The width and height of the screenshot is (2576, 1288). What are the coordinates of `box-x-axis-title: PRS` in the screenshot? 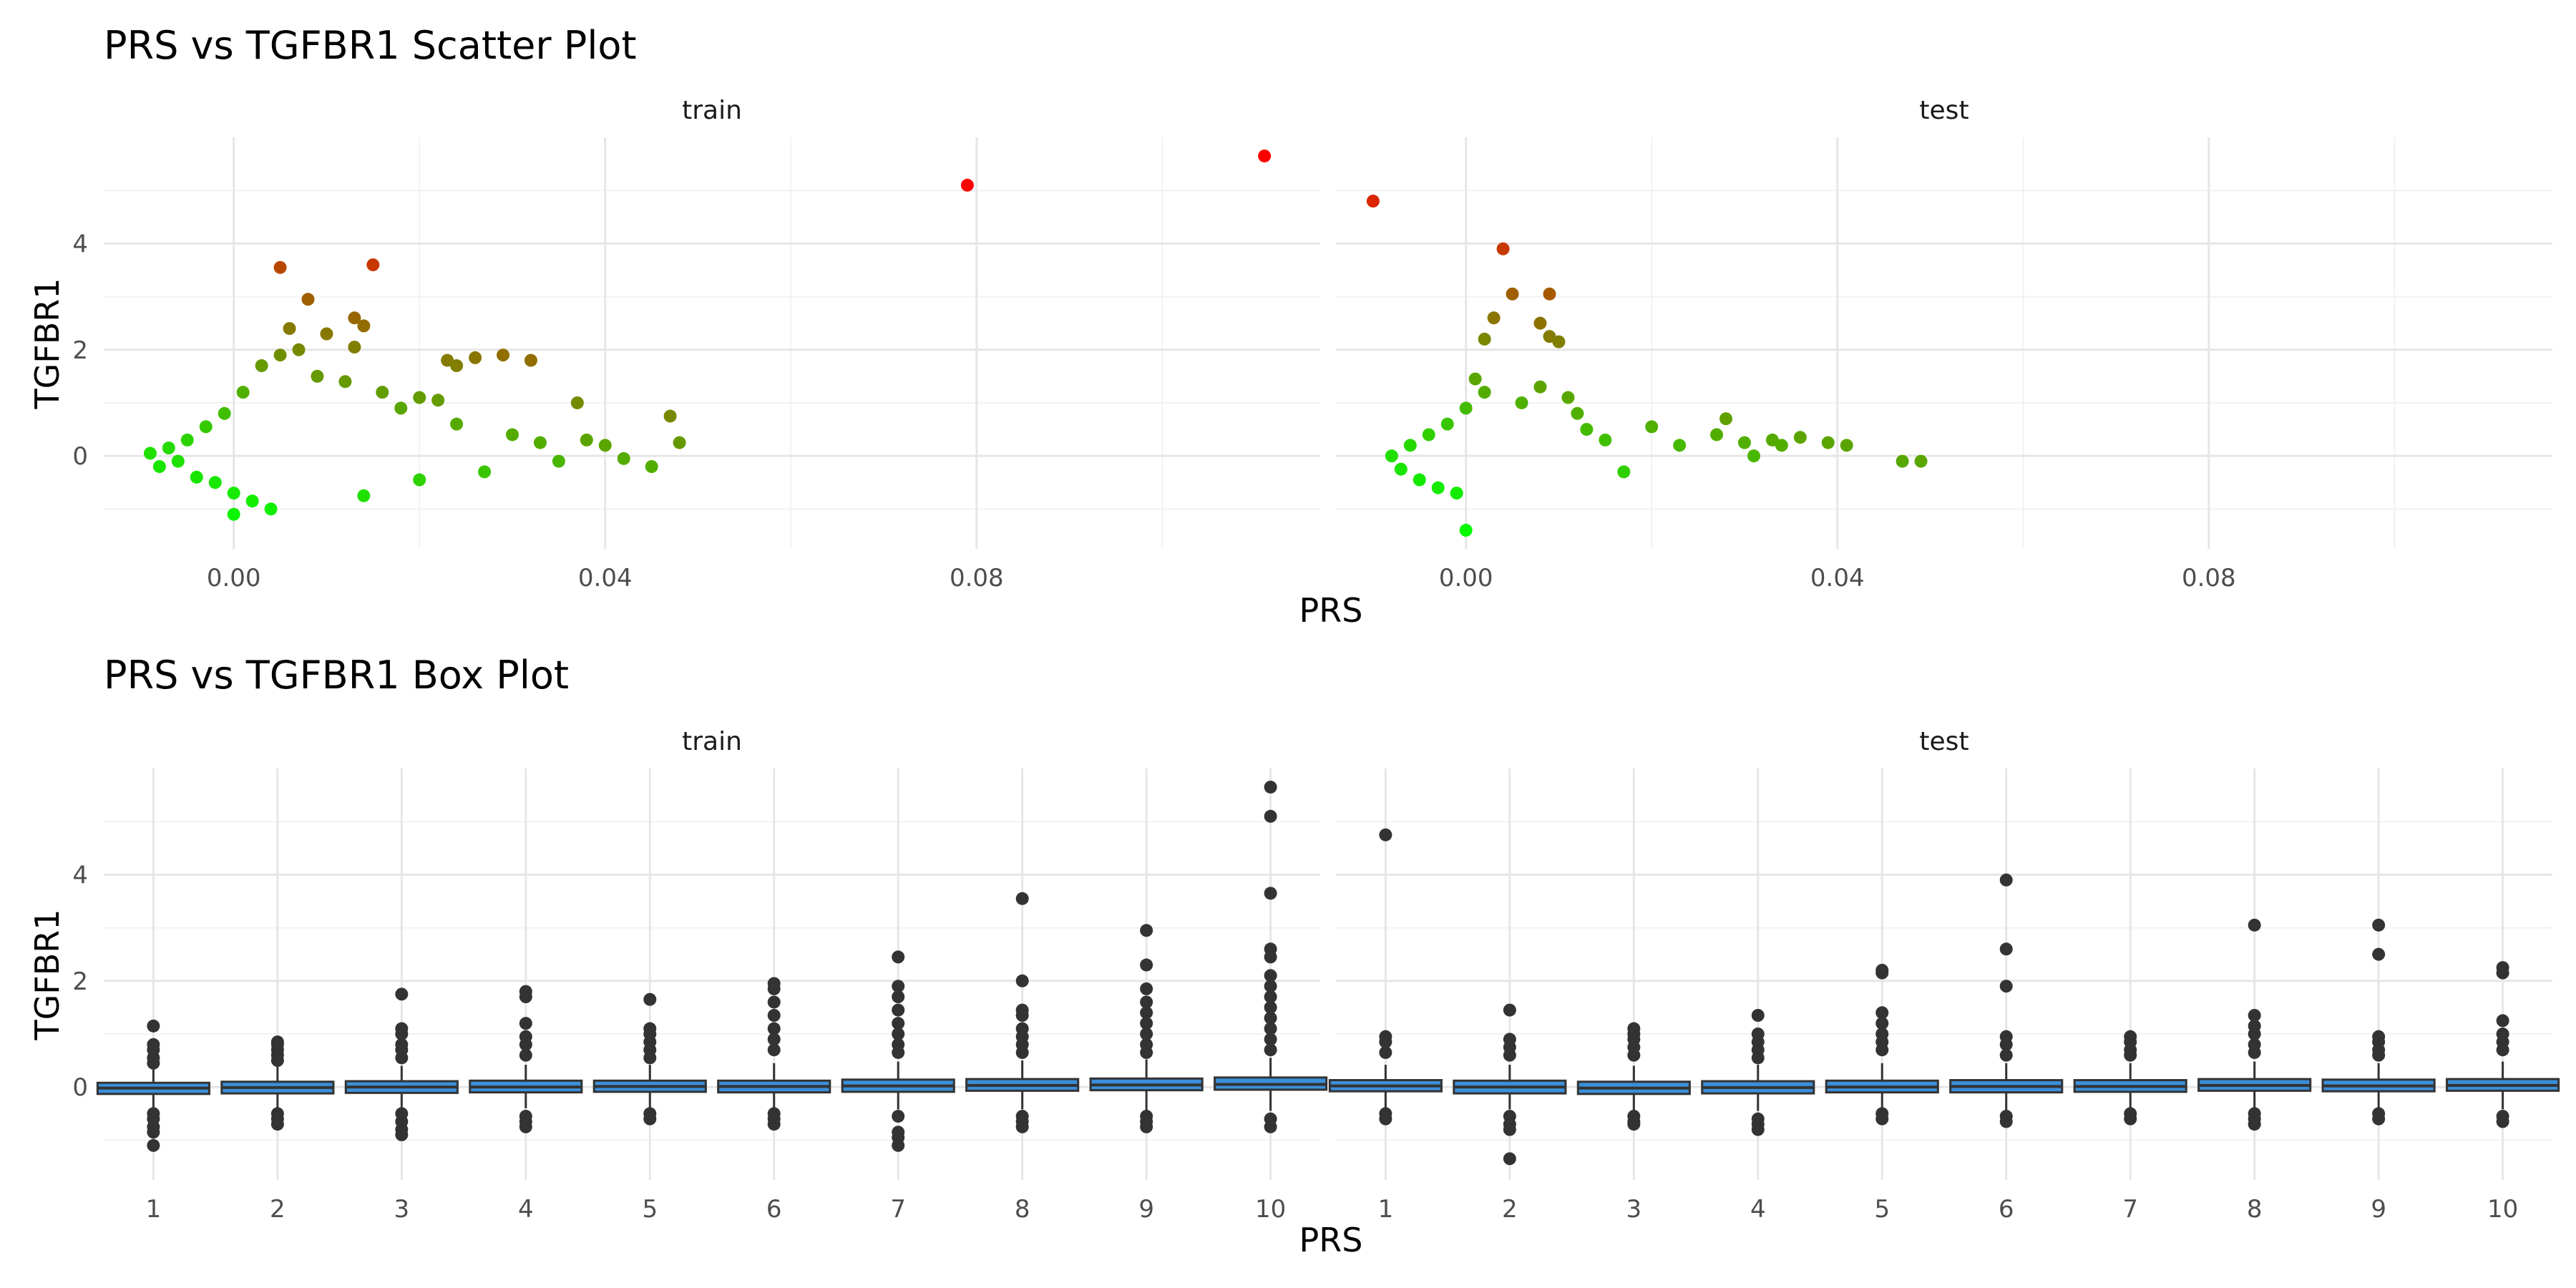 It's located at (1331, 1240).